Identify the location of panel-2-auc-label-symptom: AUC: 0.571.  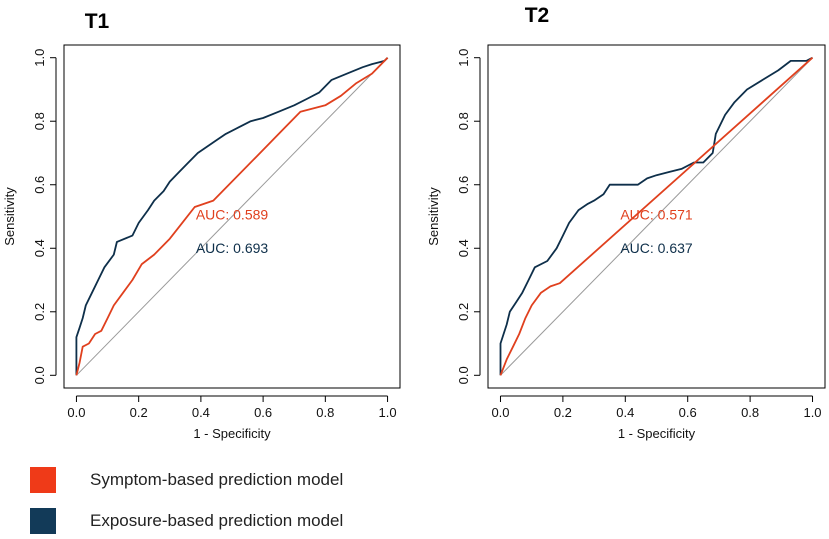
(656, 215).